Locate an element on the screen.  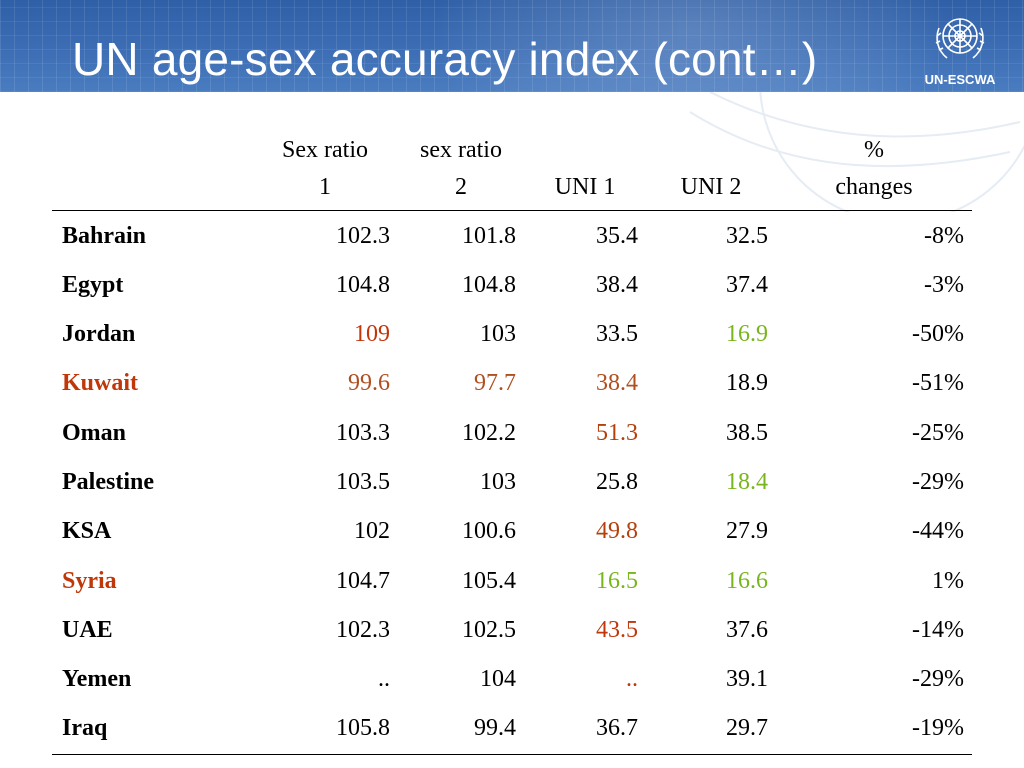
sex-ratio-1-cell: 103.3 is located at coordinates (363, 432).